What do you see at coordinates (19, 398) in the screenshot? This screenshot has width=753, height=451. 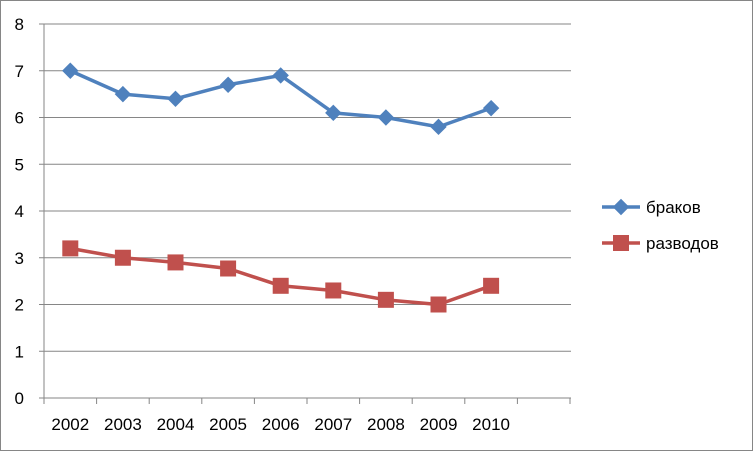 I see `y-tick-label-0: 0` at bounding box center [19, 398].